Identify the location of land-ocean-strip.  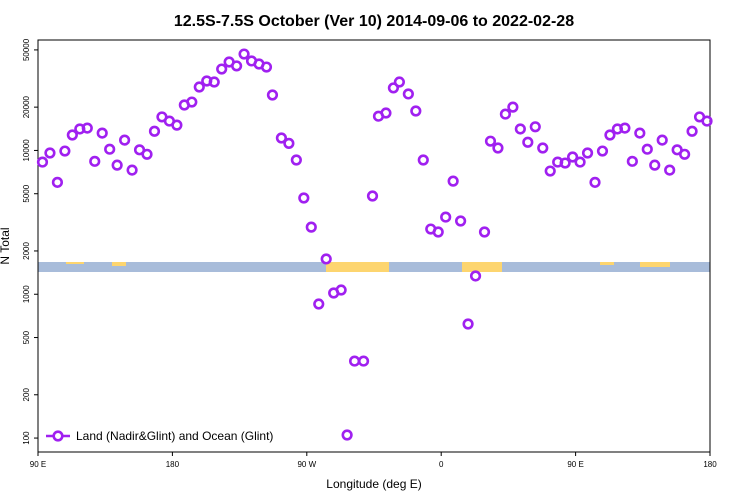
(374, 267).